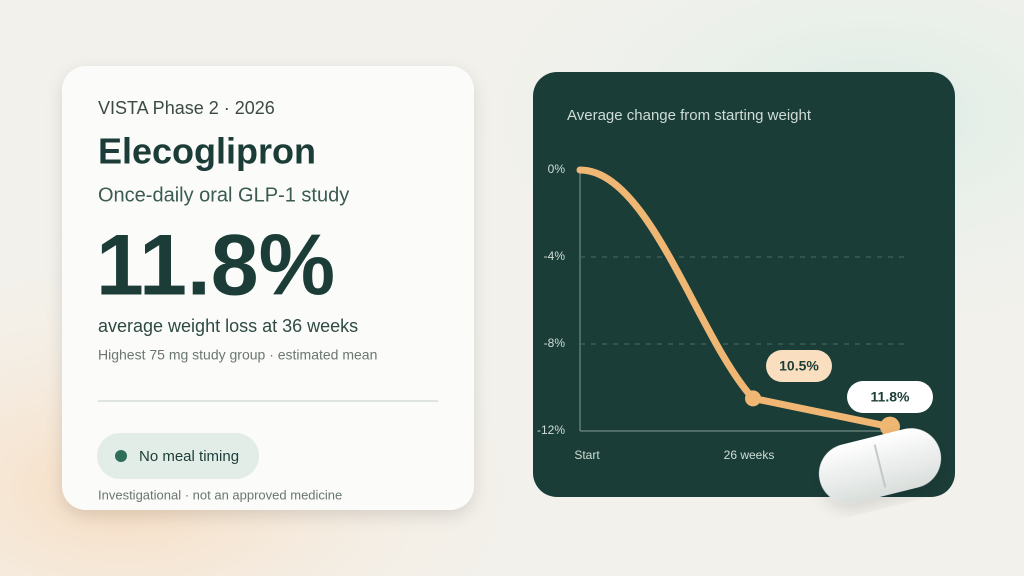 This screenshot has height=576, width=1024. I want to click on value-label: 10.5%, so click(799, 366).